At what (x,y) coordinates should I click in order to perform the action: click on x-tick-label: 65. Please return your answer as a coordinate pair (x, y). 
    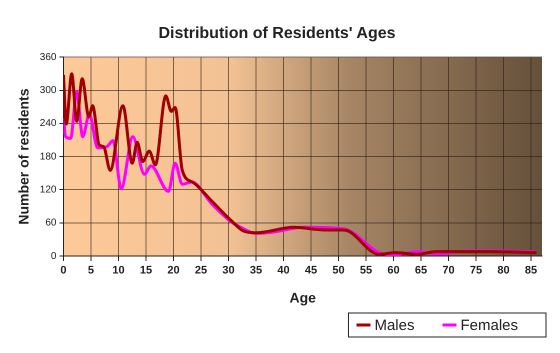
    Looking at the image, I should click on (421, 270).